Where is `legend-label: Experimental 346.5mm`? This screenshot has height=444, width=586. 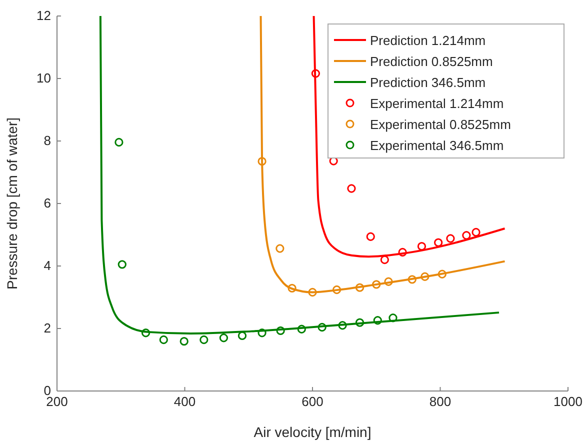
legend-label: Experimental 346.5mm is located at coordinates (437, 145).